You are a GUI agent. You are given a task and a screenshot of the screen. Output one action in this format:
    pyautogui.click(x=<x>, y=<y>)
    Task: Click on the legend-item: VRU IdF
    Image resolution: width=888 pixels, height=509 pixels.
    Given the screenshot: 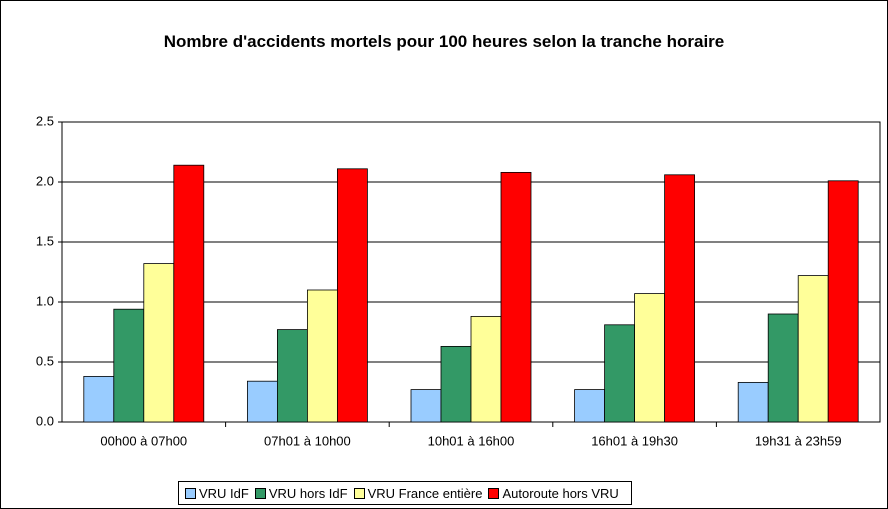 What is the action you would take?
    pyautogui.click(x=217, y=493)
    